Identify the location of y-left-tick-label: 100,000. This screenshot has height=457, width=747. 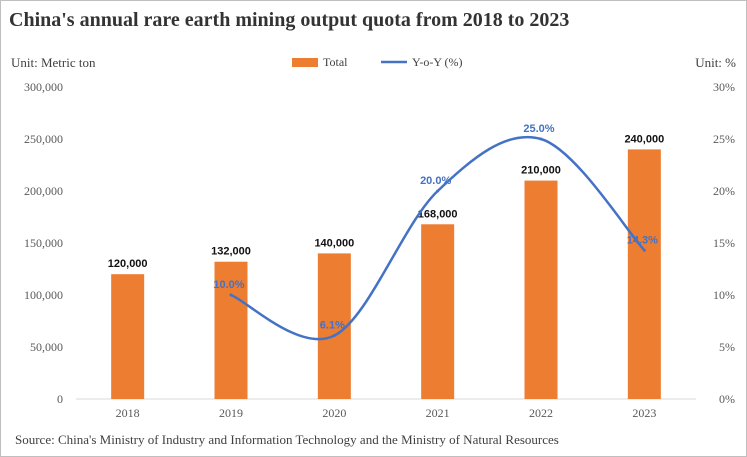
(43, 295).